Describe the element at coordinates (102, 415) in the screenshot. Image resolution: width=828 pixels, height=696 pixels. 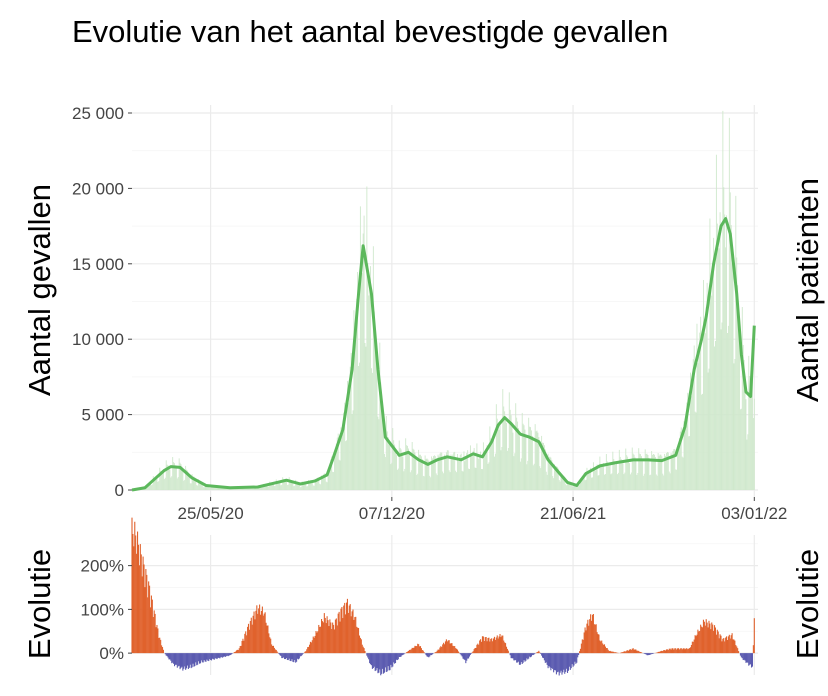
I see `main-ytick-label: 5 000` at that location.